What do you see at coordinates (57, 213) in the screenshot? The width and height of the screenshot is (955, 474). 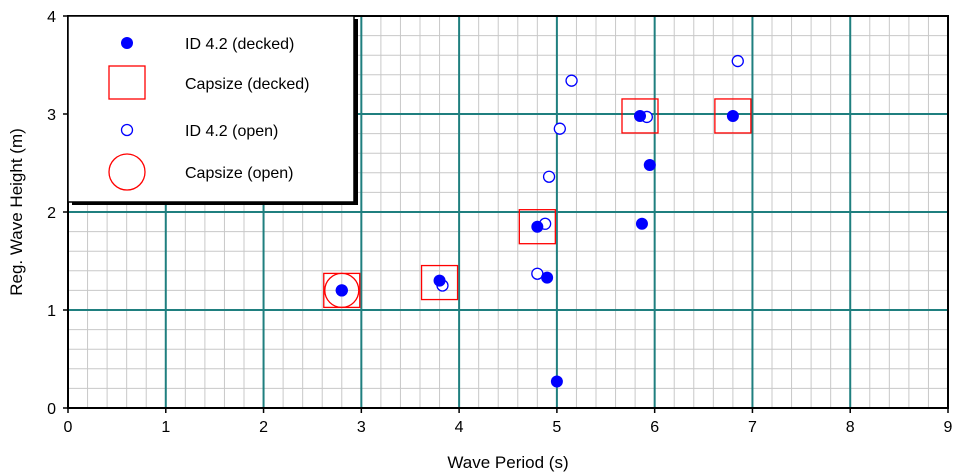 I see `y-axis-ticks: 0 1 2 3 4` at bounding box center [57, 213].